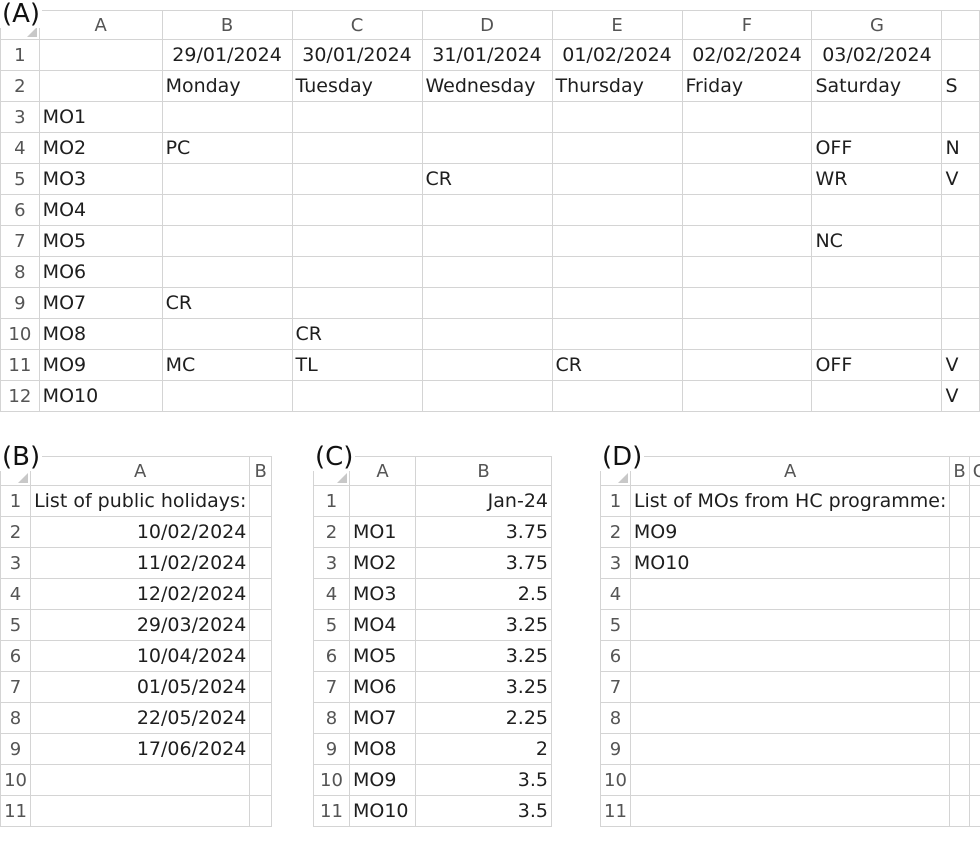 The height and width of the screenshot is (843, 980). Describe the element at coordinates (960, 148) in the screenshot. I see `cell: N` at that location.